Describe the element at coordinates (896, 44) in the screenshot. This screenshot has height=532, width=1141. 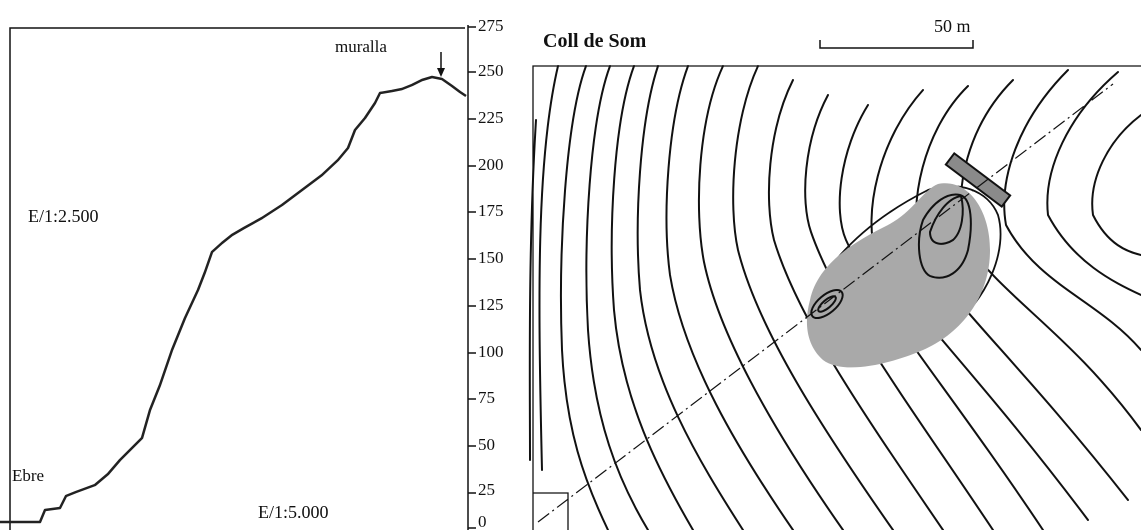
I see `scale-bar` at that location.